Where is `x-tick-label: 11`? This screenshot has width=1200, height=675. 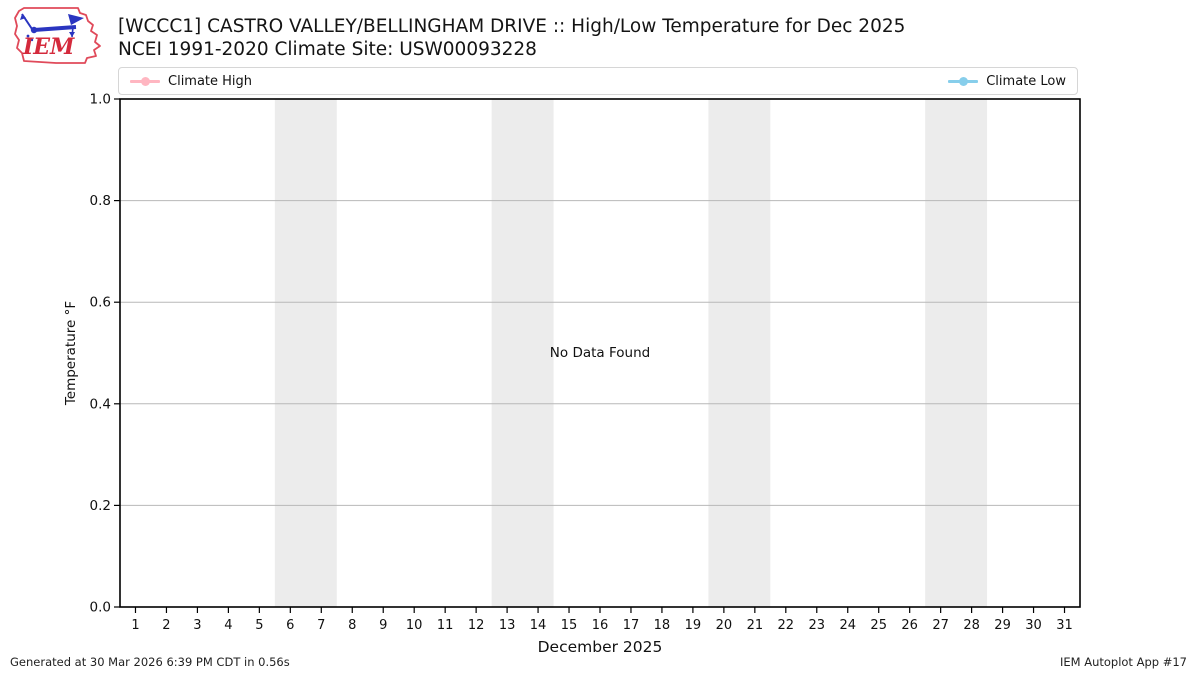 x-tick-label: 11 is located at coordinates (445, 625).